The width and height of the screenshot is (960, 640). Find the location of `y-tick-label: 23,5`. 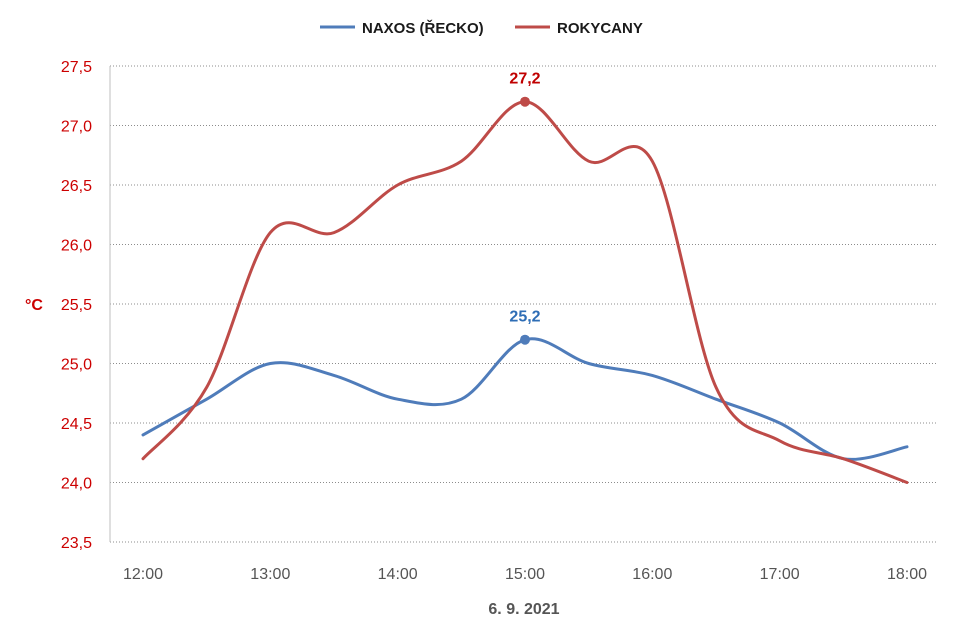

y-tick-label: 23,5 is located at coordinates (76, 543).